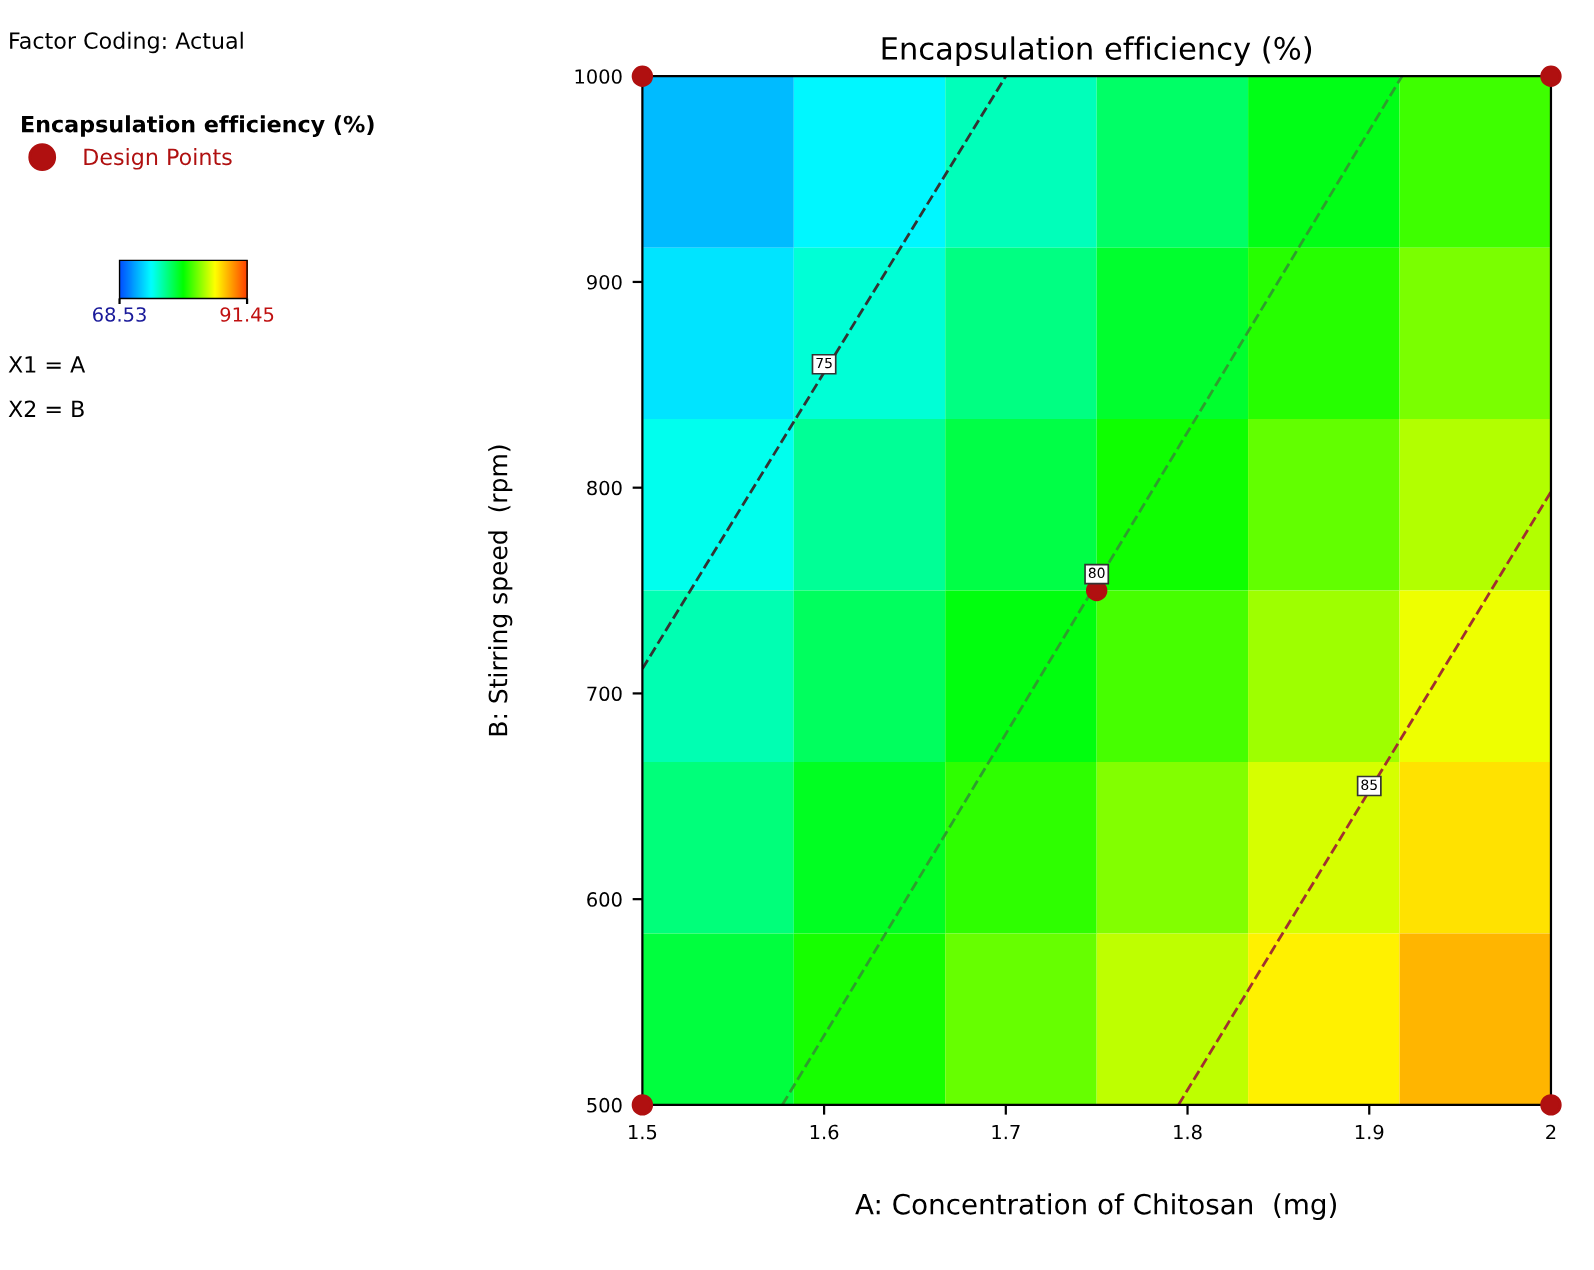 The height and width of the screenshot is (1270, 1594). I want to click on x-tick-label: 2, so click(1551, 1132).